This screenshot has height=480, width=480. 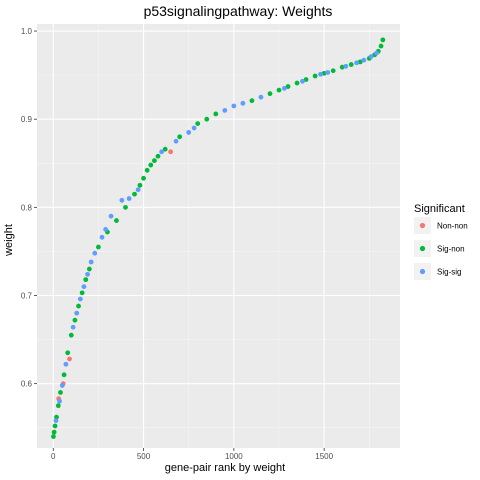 I want to click on y-tick-label: 0.9, so click(x=27, y=119).